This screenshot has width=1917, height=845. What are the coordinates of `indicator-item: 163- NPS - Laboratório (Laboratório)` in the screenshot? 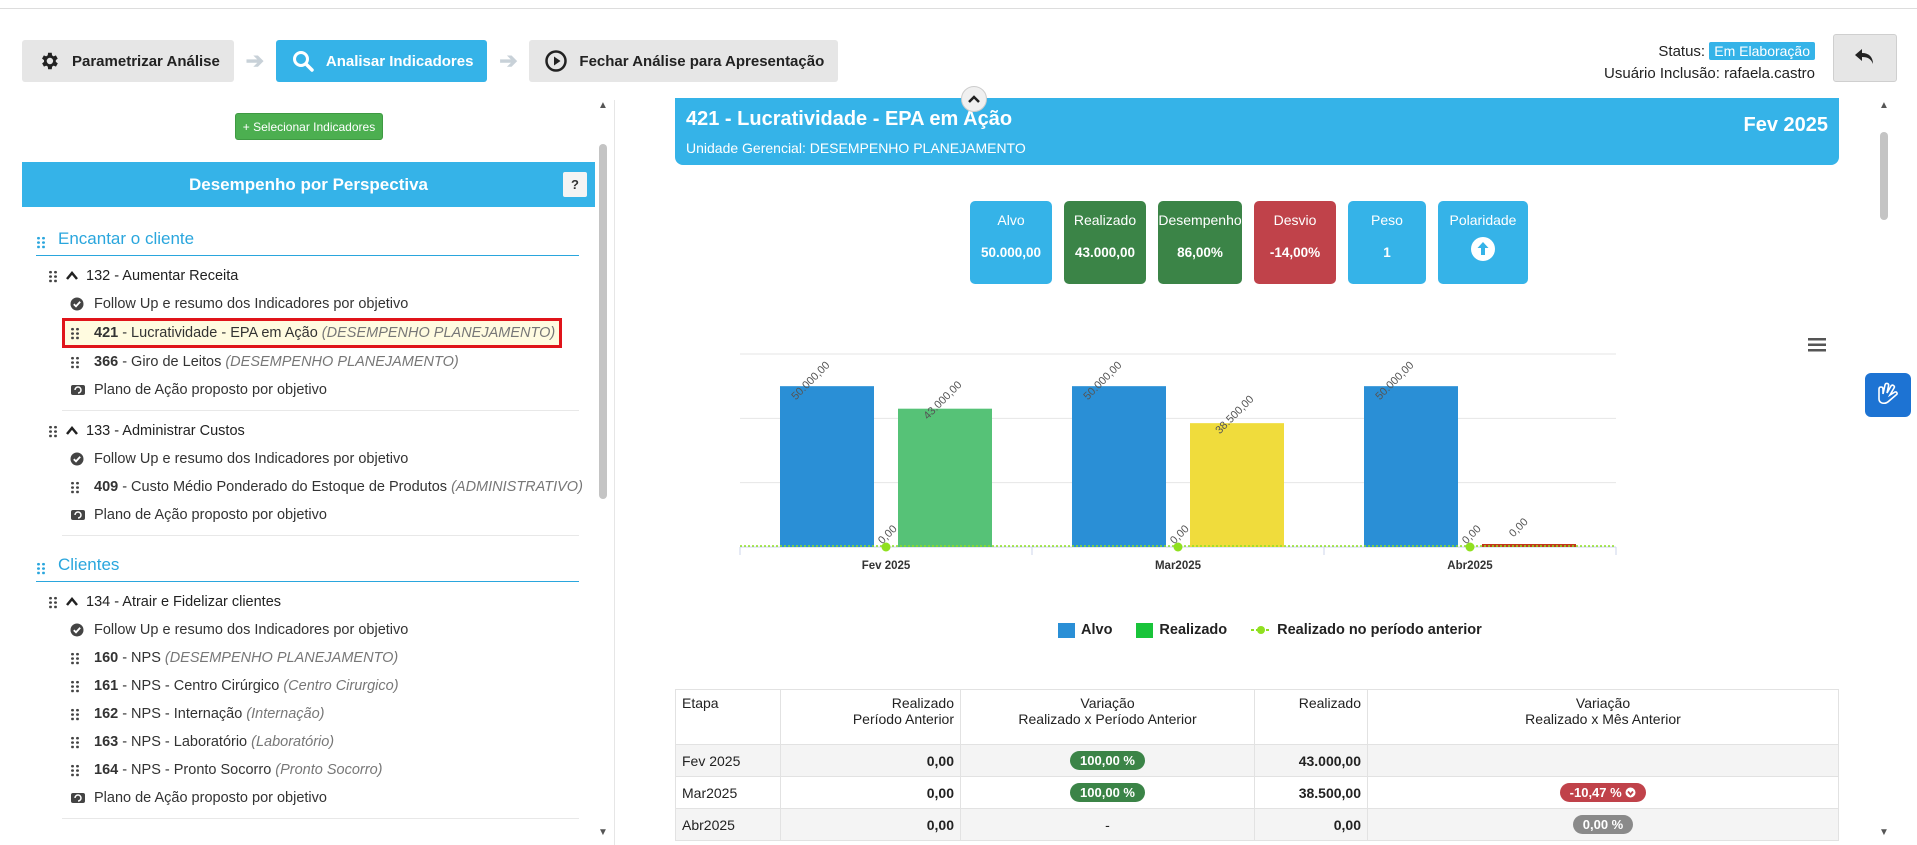 It's located at (308, 742).